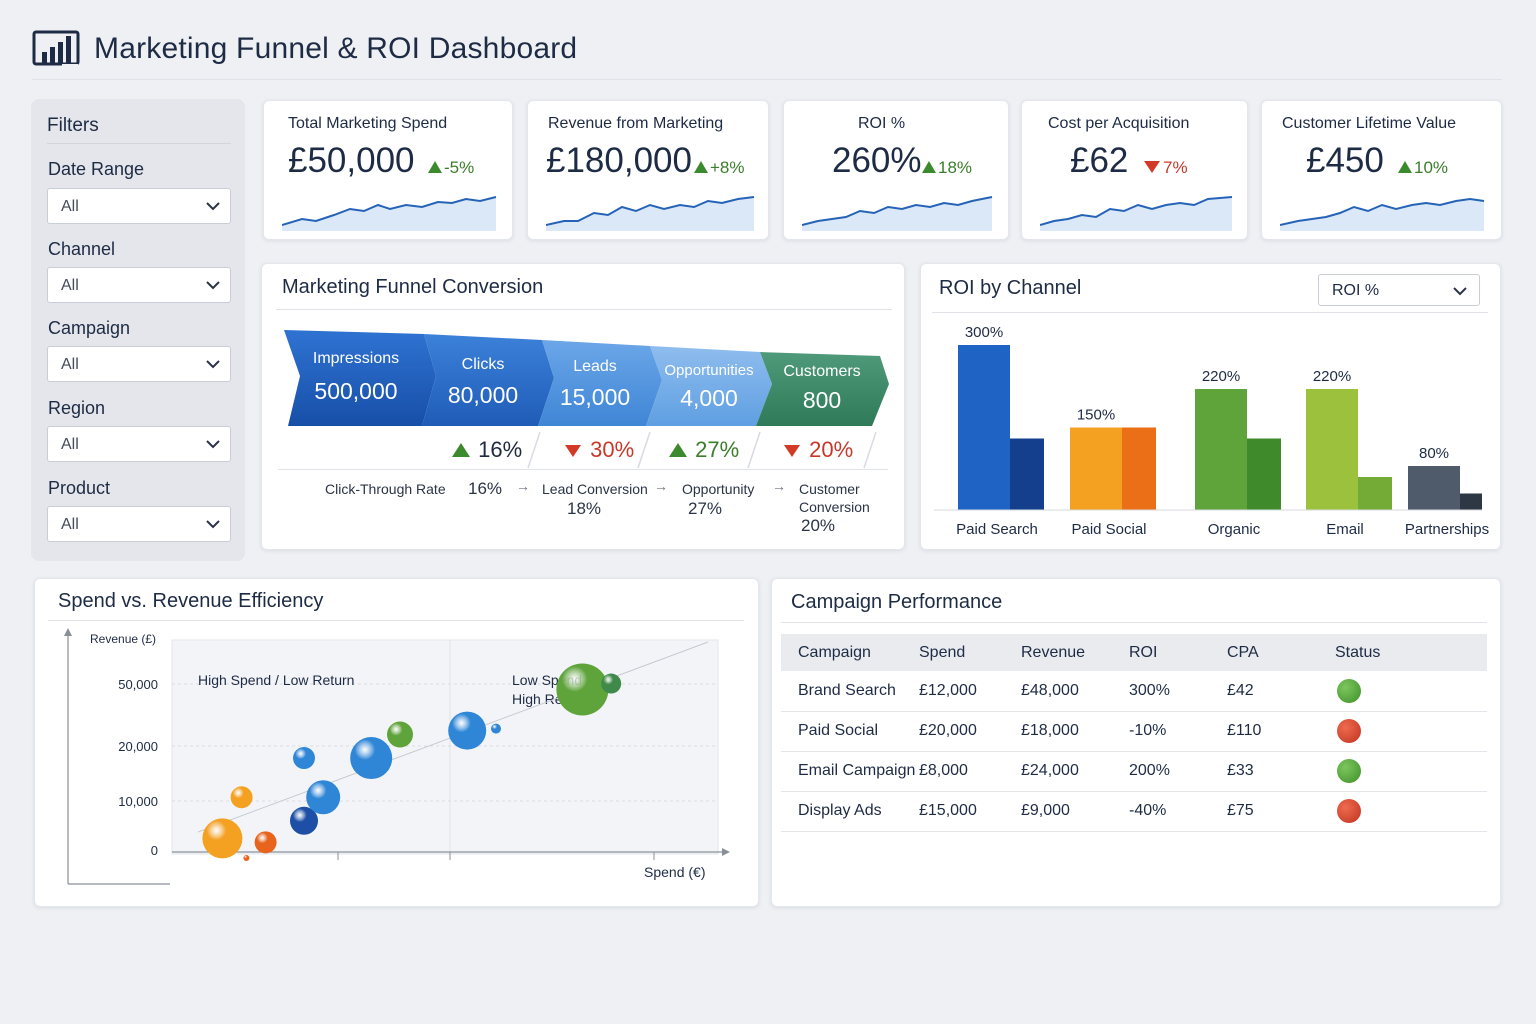 This screenshot has height=1024, width=1536. Describe the element at coordinates (360, 378) in the screenshot. I see `funnel-stage-impressions` at that location.